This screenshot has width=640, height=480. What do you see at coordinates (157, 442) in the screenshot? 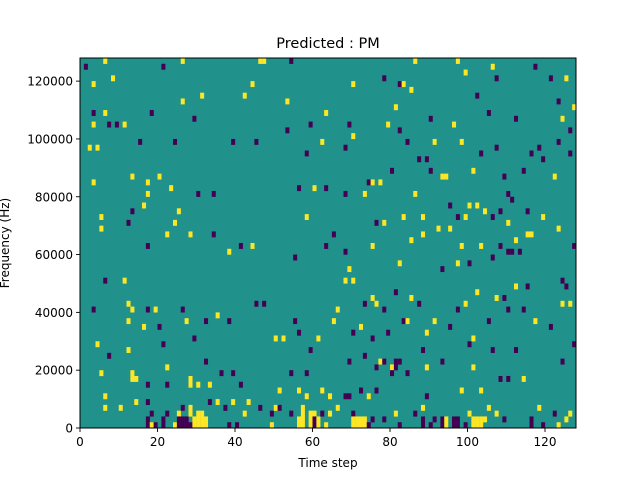
I see `x-tick-label: 20` at bounding box center [157, 442].